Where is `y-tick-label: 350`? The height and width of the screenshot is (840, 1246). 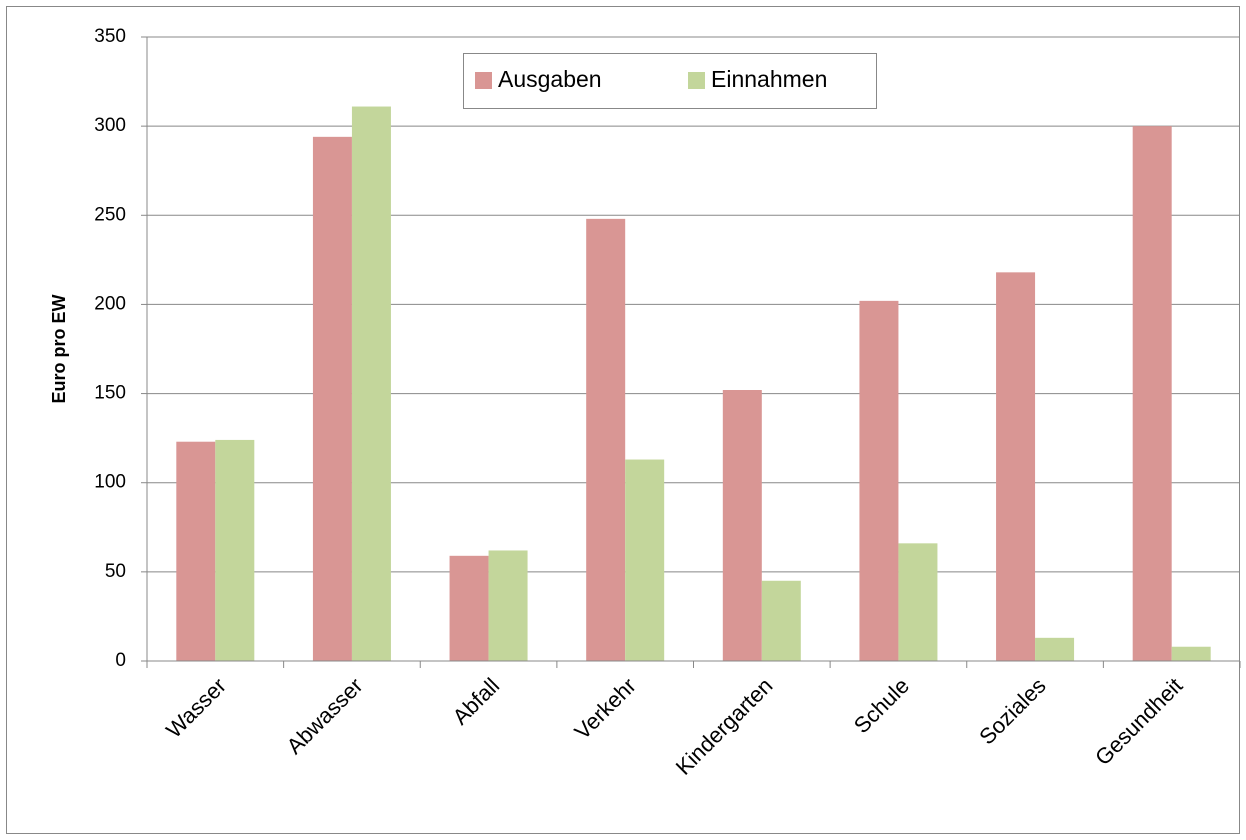 y-tick-label: 350 is located at coordinates (110, 36).